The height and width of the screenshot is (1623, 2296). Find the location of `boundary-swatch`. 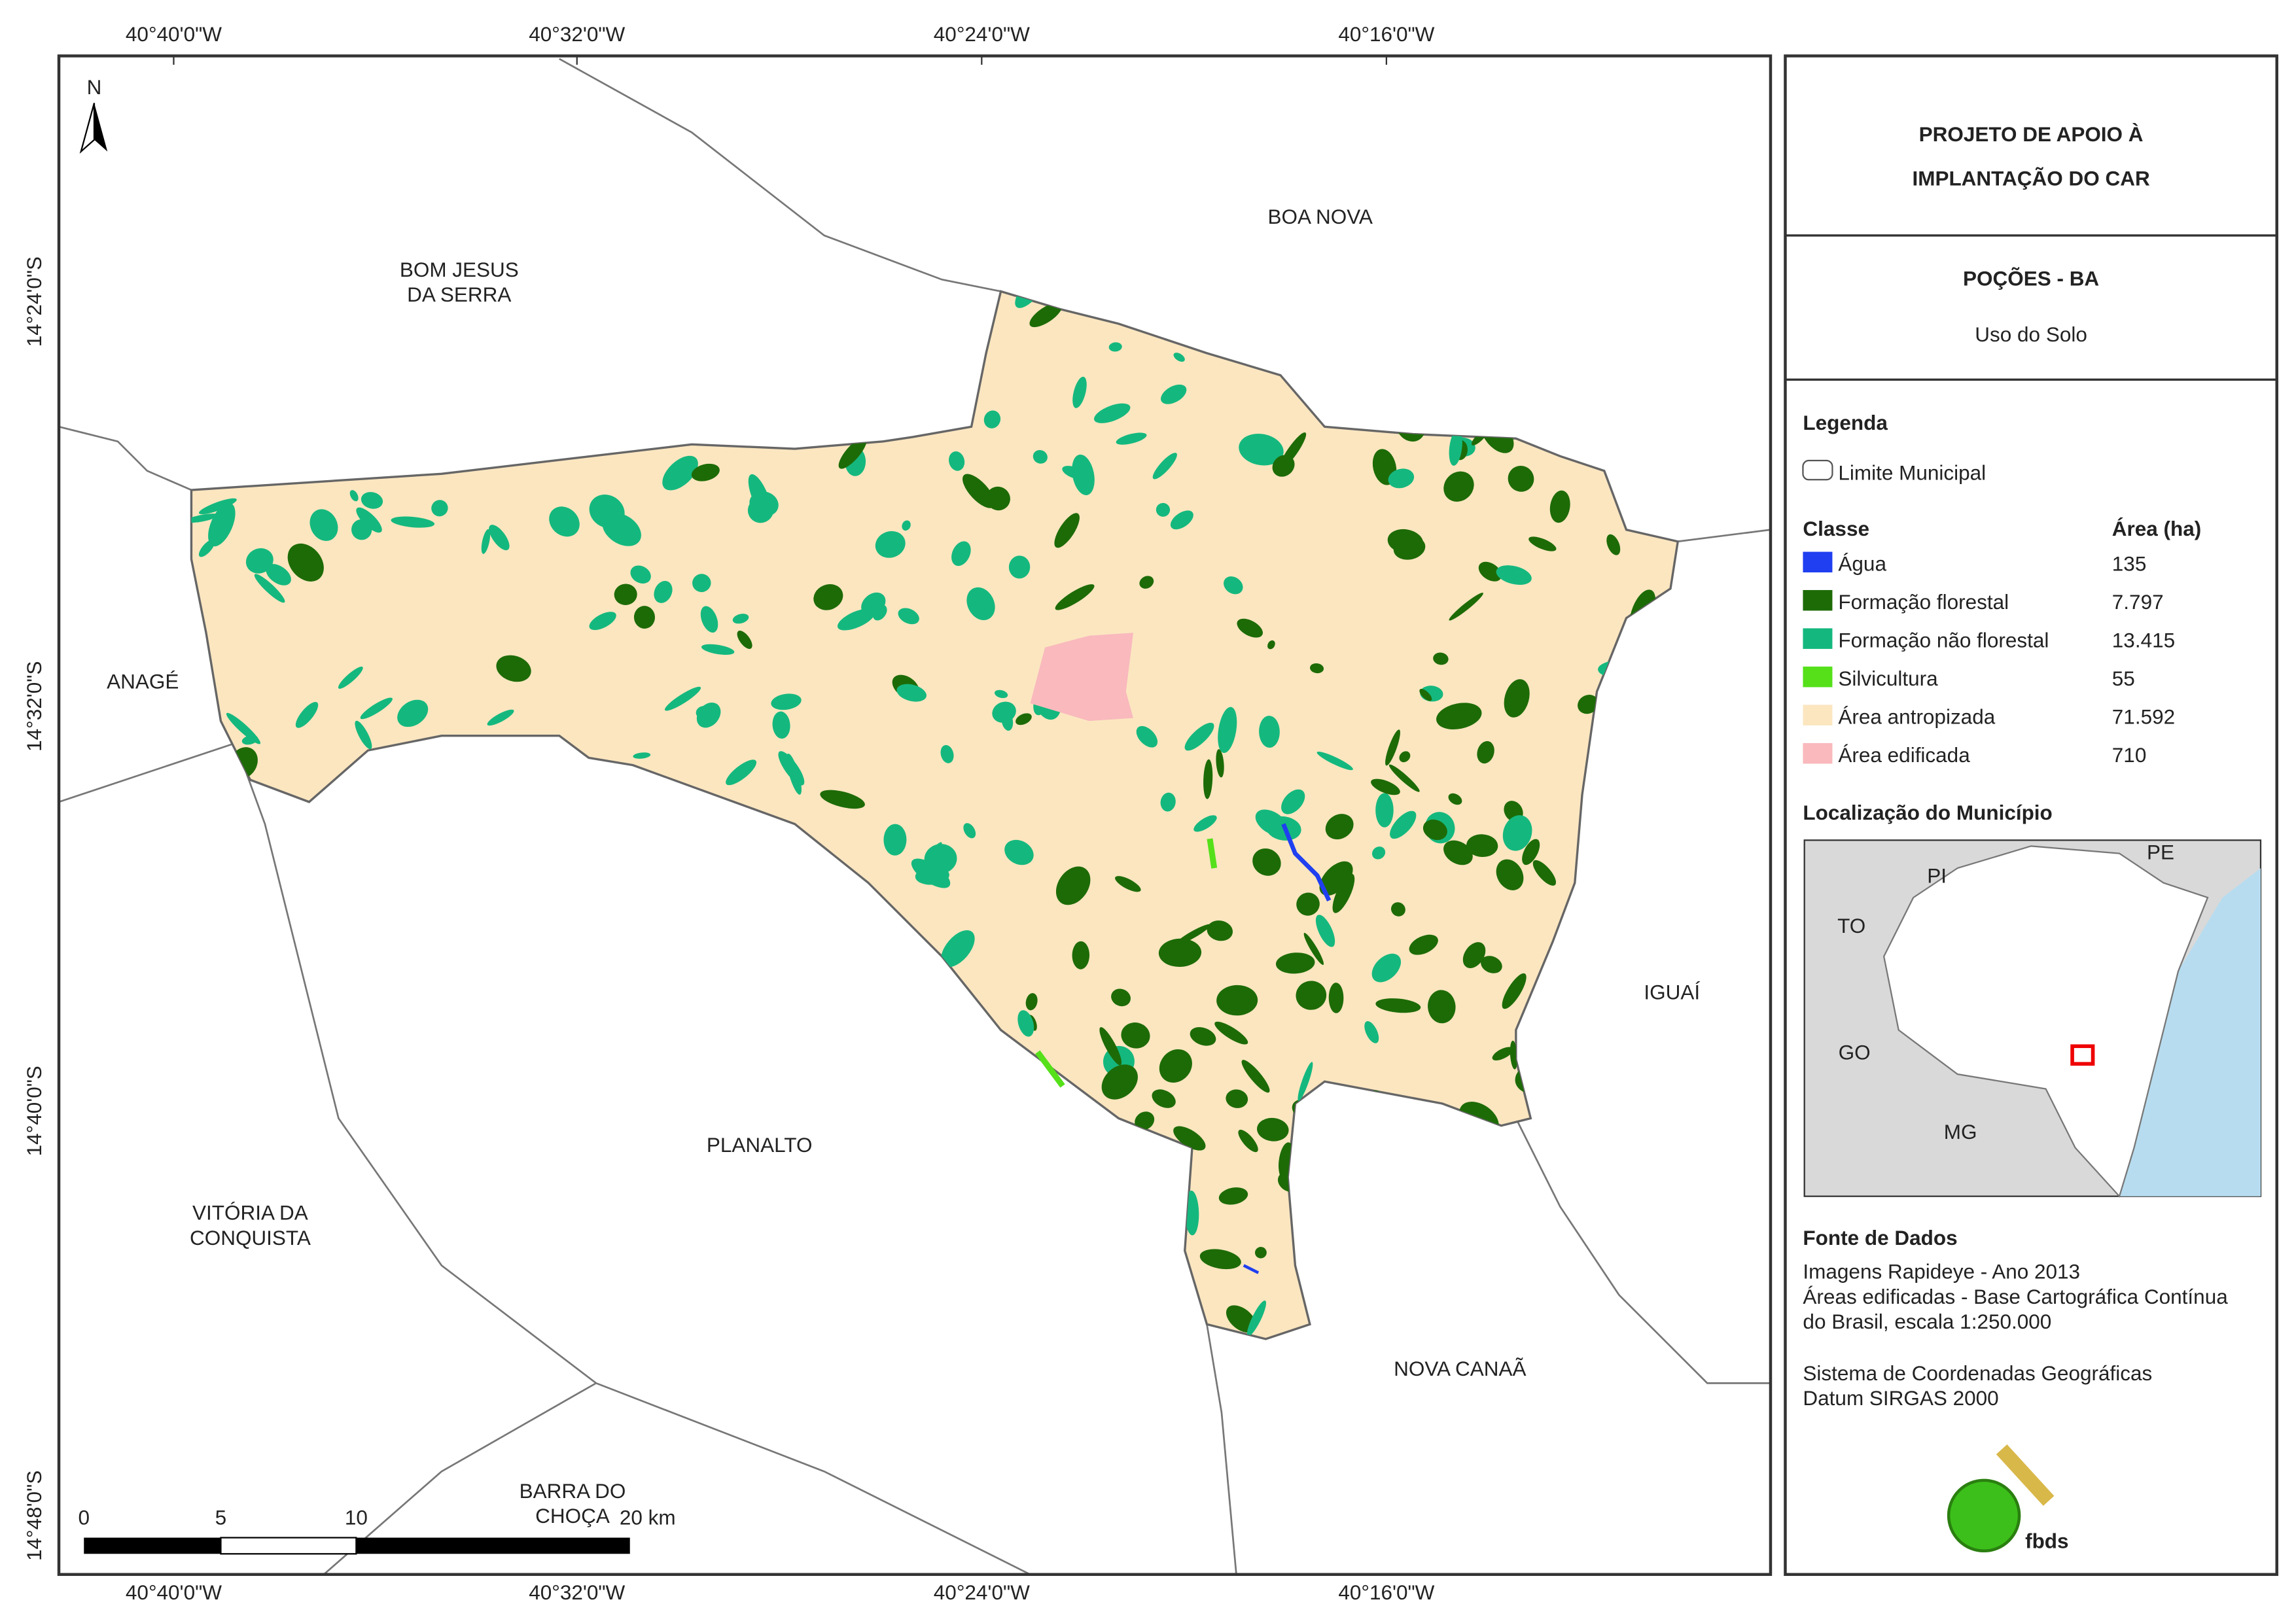

boundary-swatch is located at coordinates (1817, 470).